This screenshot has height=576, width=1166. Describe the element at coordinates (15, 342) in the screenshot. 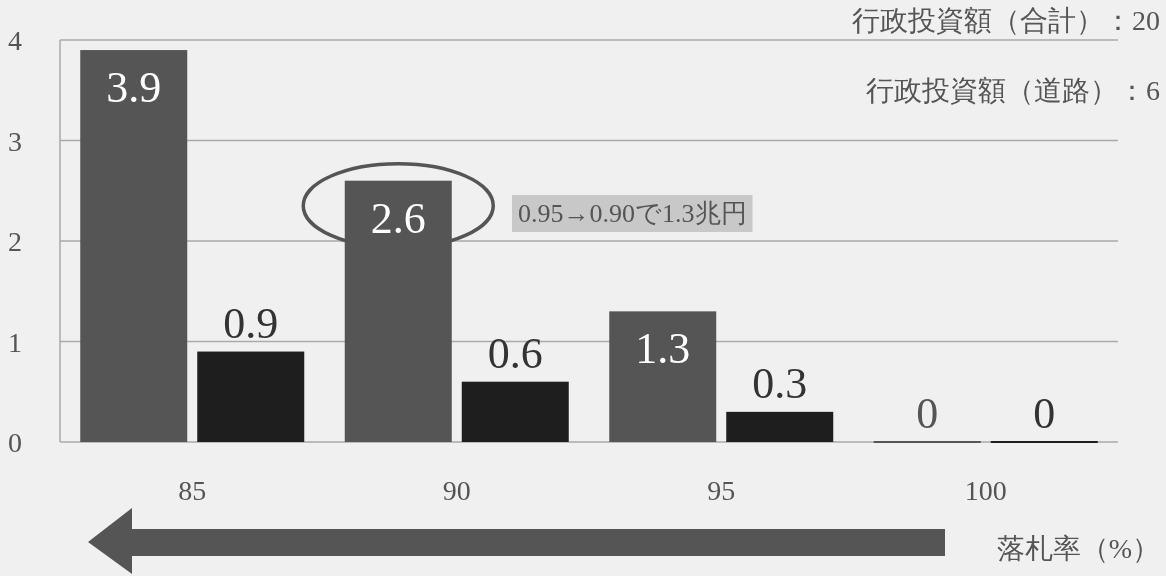

I see `y-tick-label: 1` at that location.